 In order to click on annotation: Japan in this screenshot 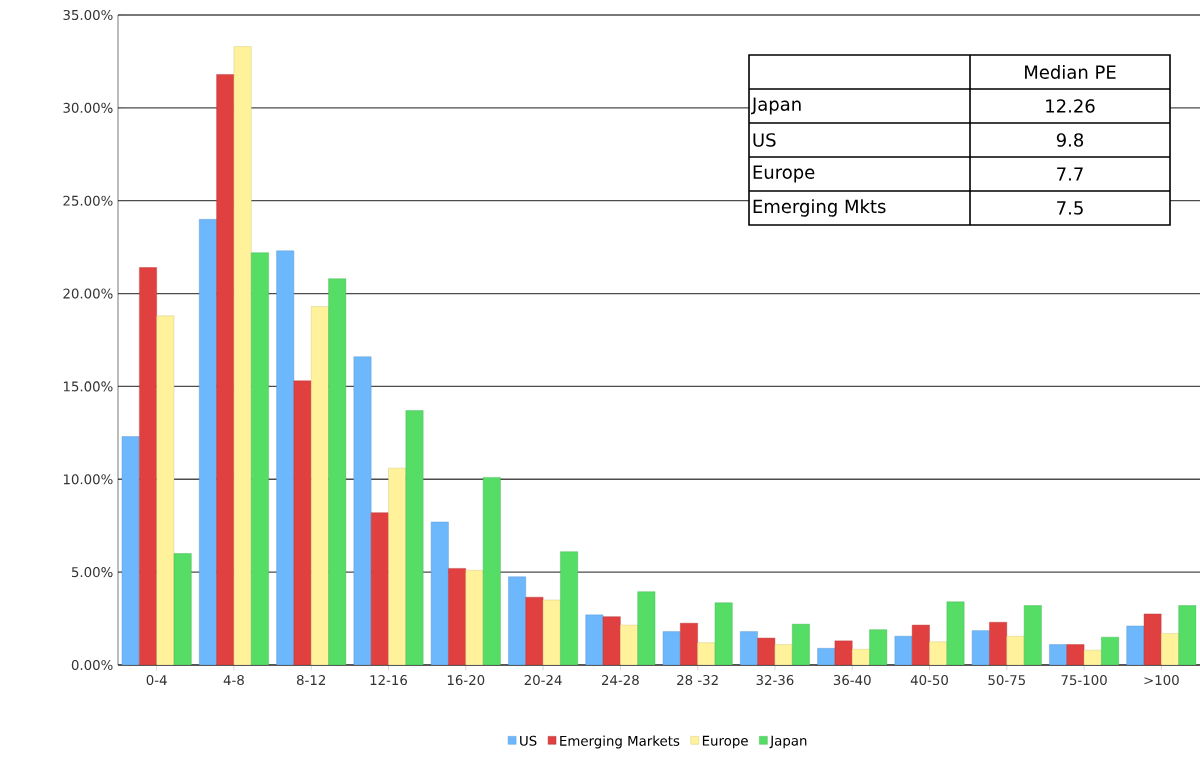, I will do `click(776, 106)`.